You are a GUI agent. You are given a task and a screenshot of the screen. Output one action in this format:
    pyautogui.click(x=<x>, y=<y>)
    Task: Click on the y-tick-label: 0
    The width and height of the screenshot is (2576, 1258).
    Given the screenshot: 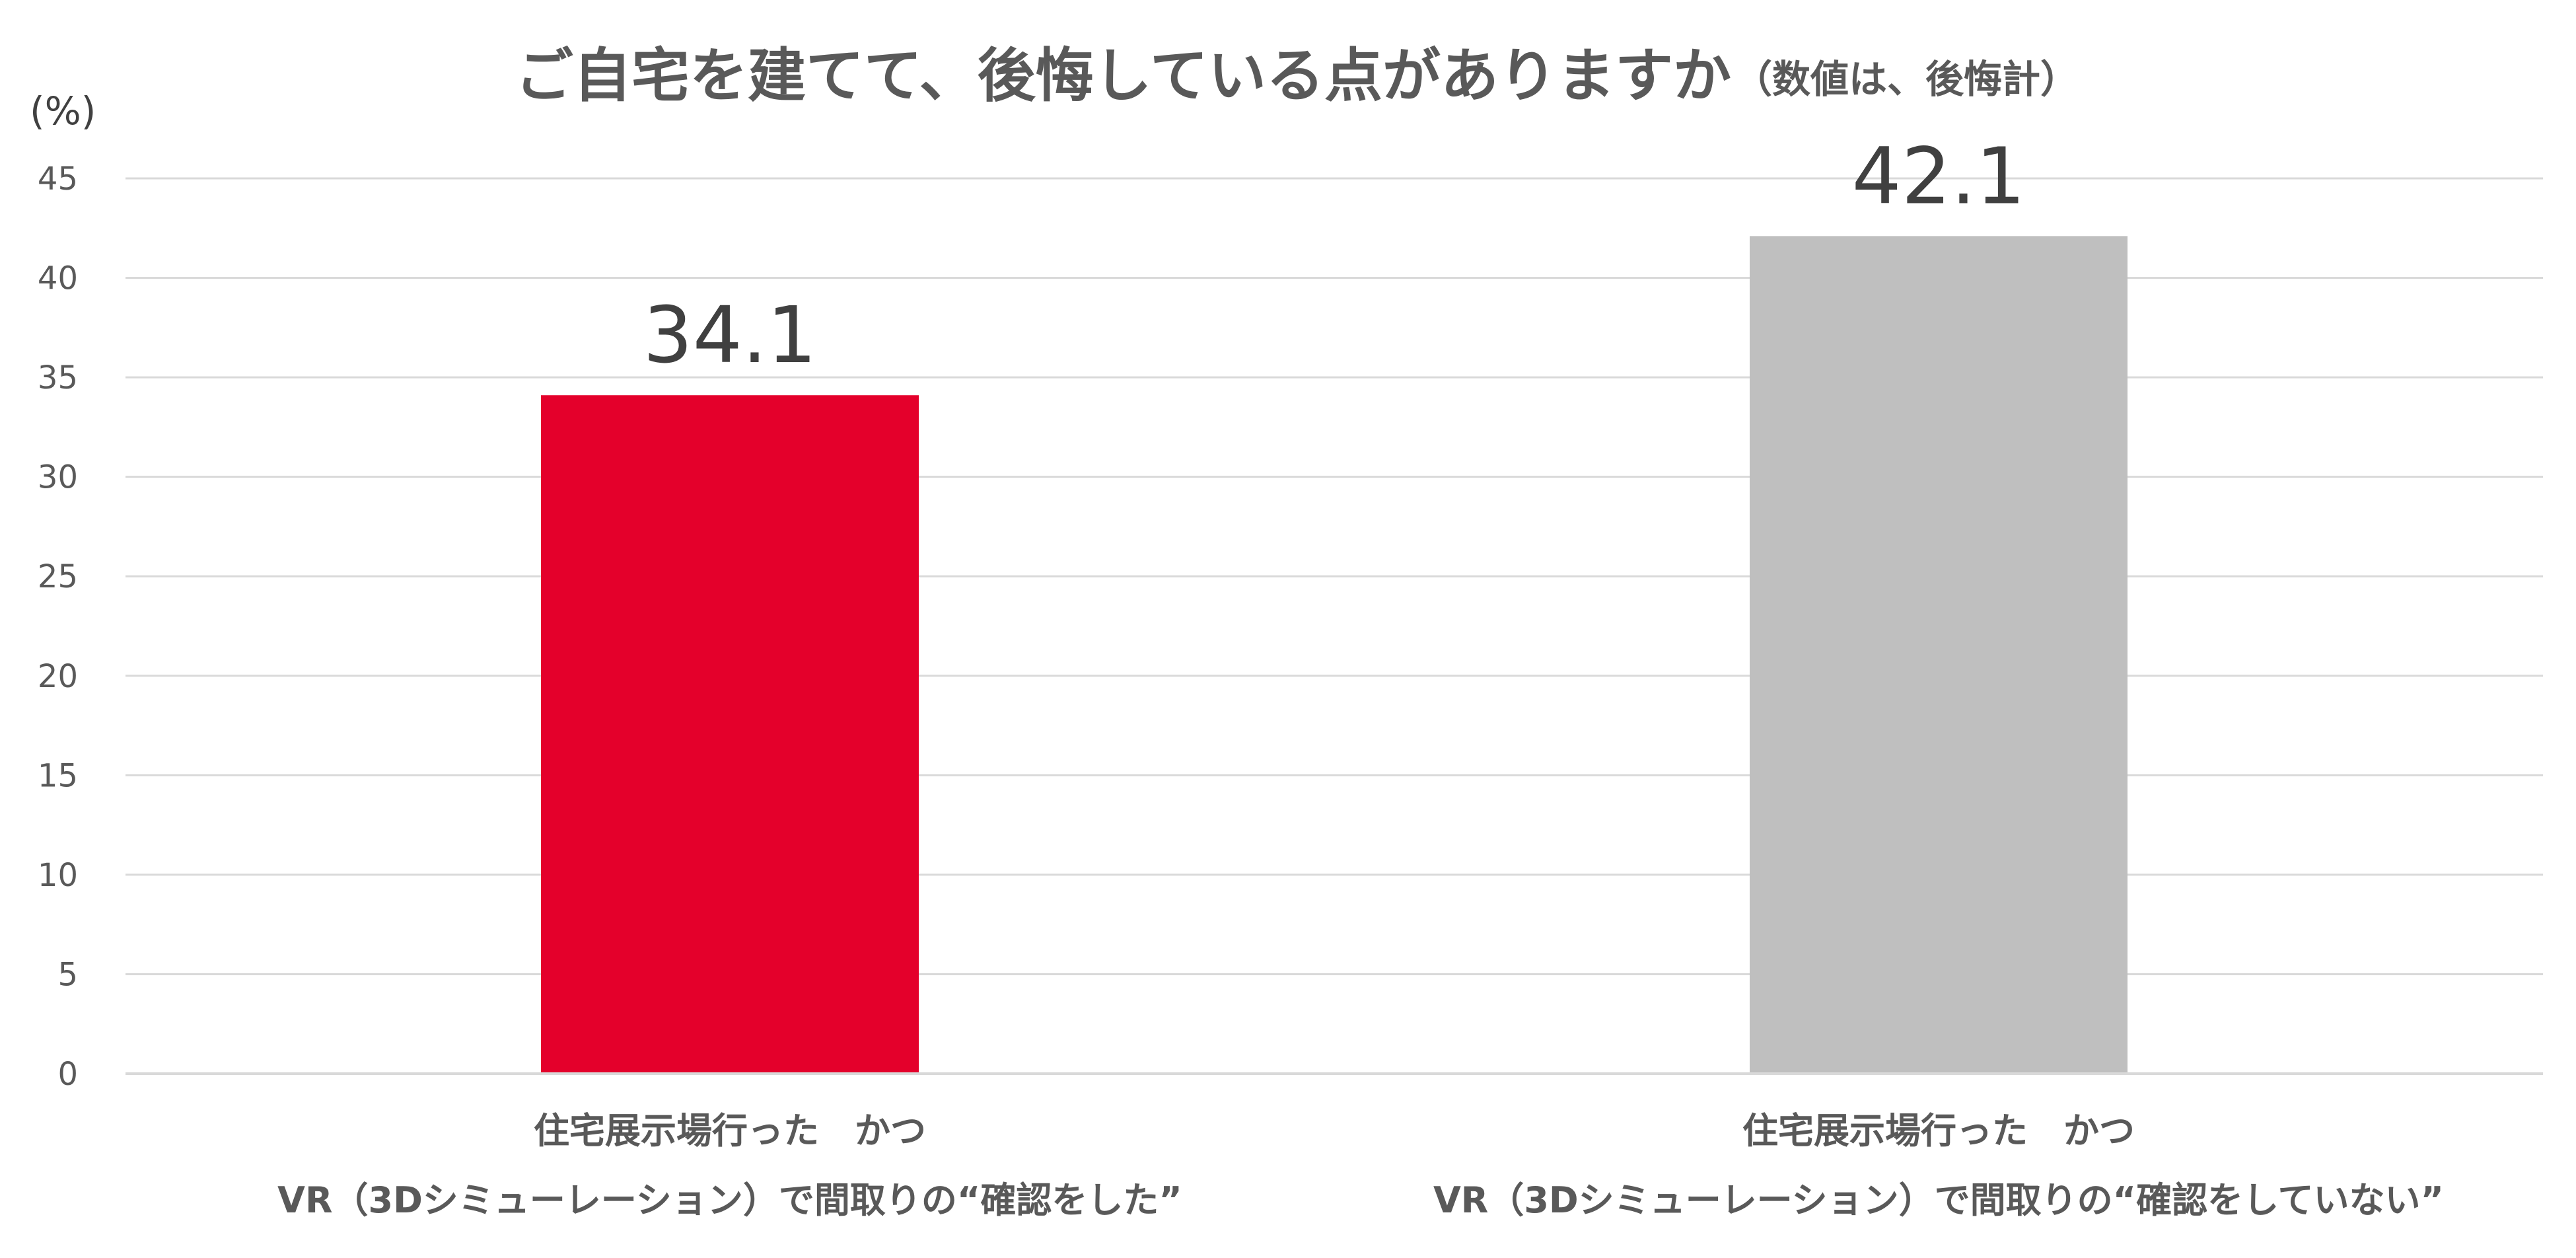 What is the action you would take?
    pyautogui.click(x=68, y=1074)
    